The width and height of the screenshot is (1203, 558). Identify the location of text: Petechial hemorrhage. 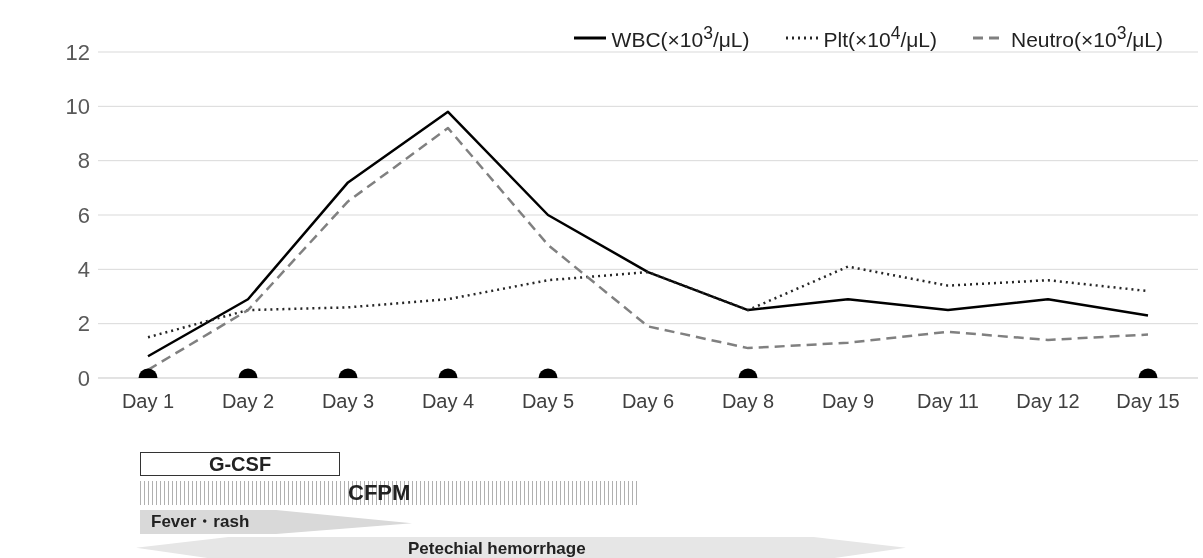
(497, 548).